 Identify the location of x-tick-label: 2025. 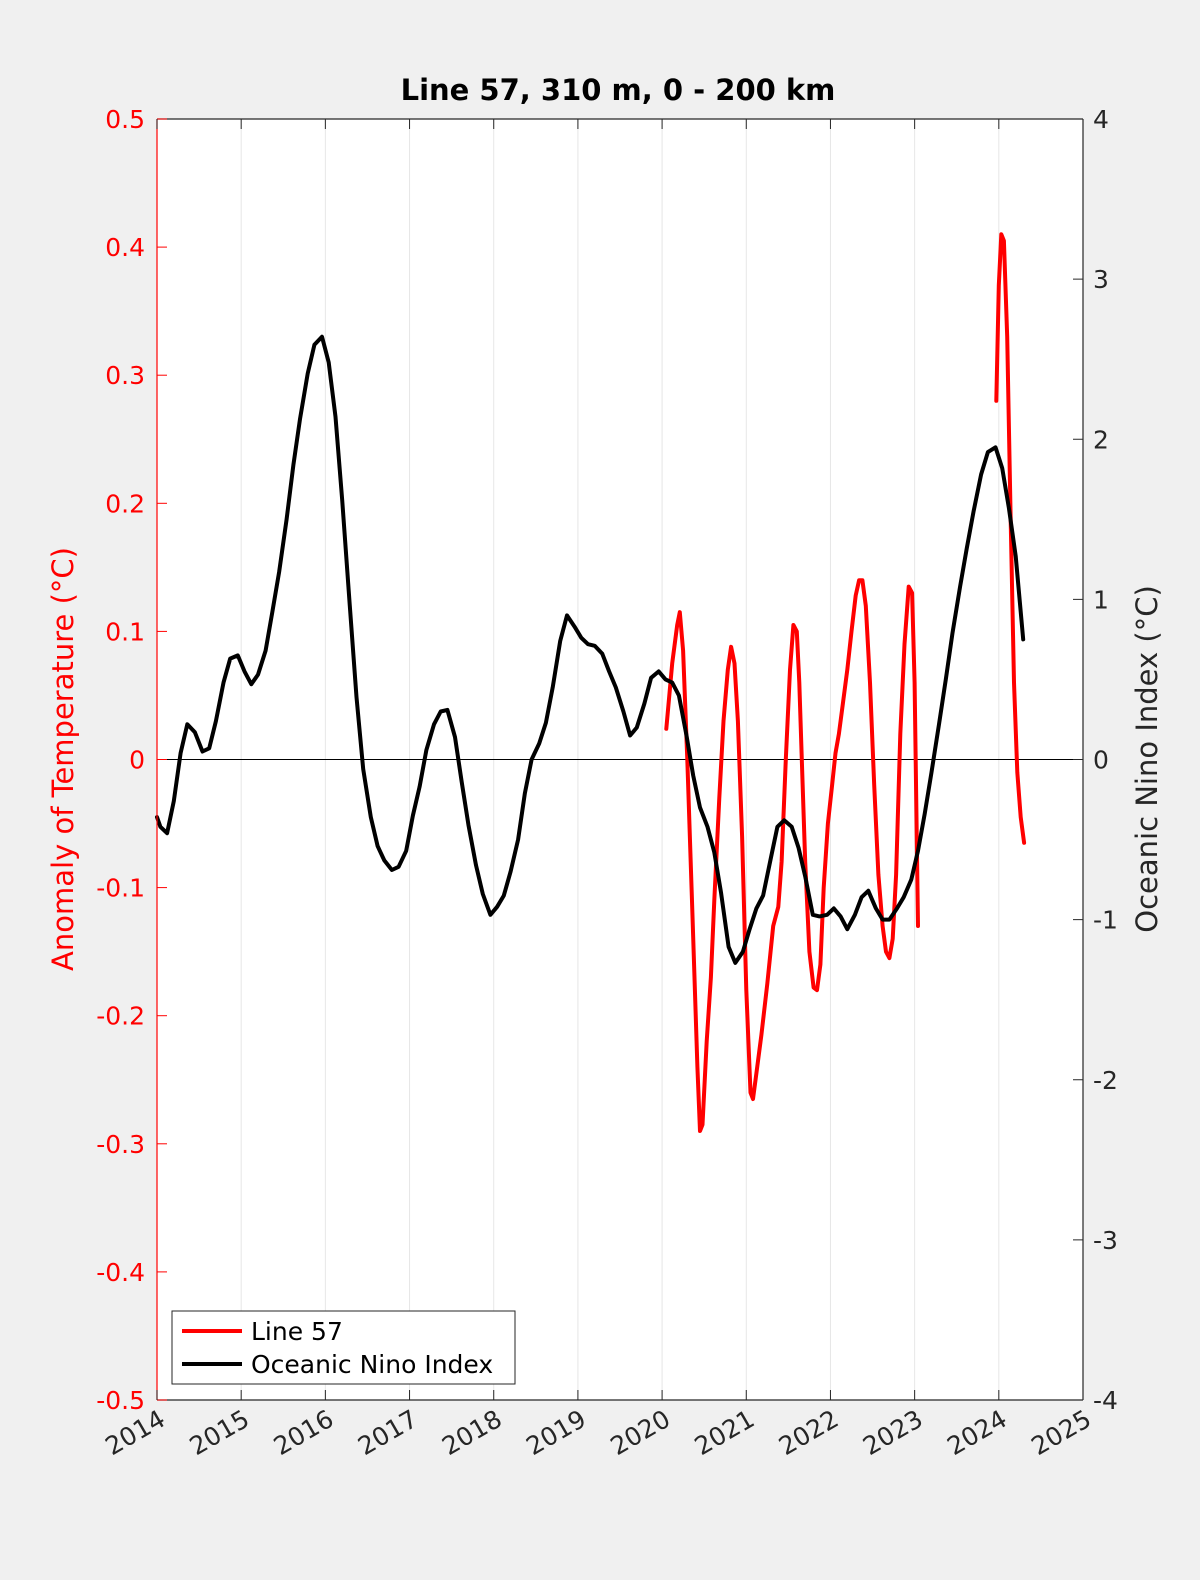
(1061, 1432).